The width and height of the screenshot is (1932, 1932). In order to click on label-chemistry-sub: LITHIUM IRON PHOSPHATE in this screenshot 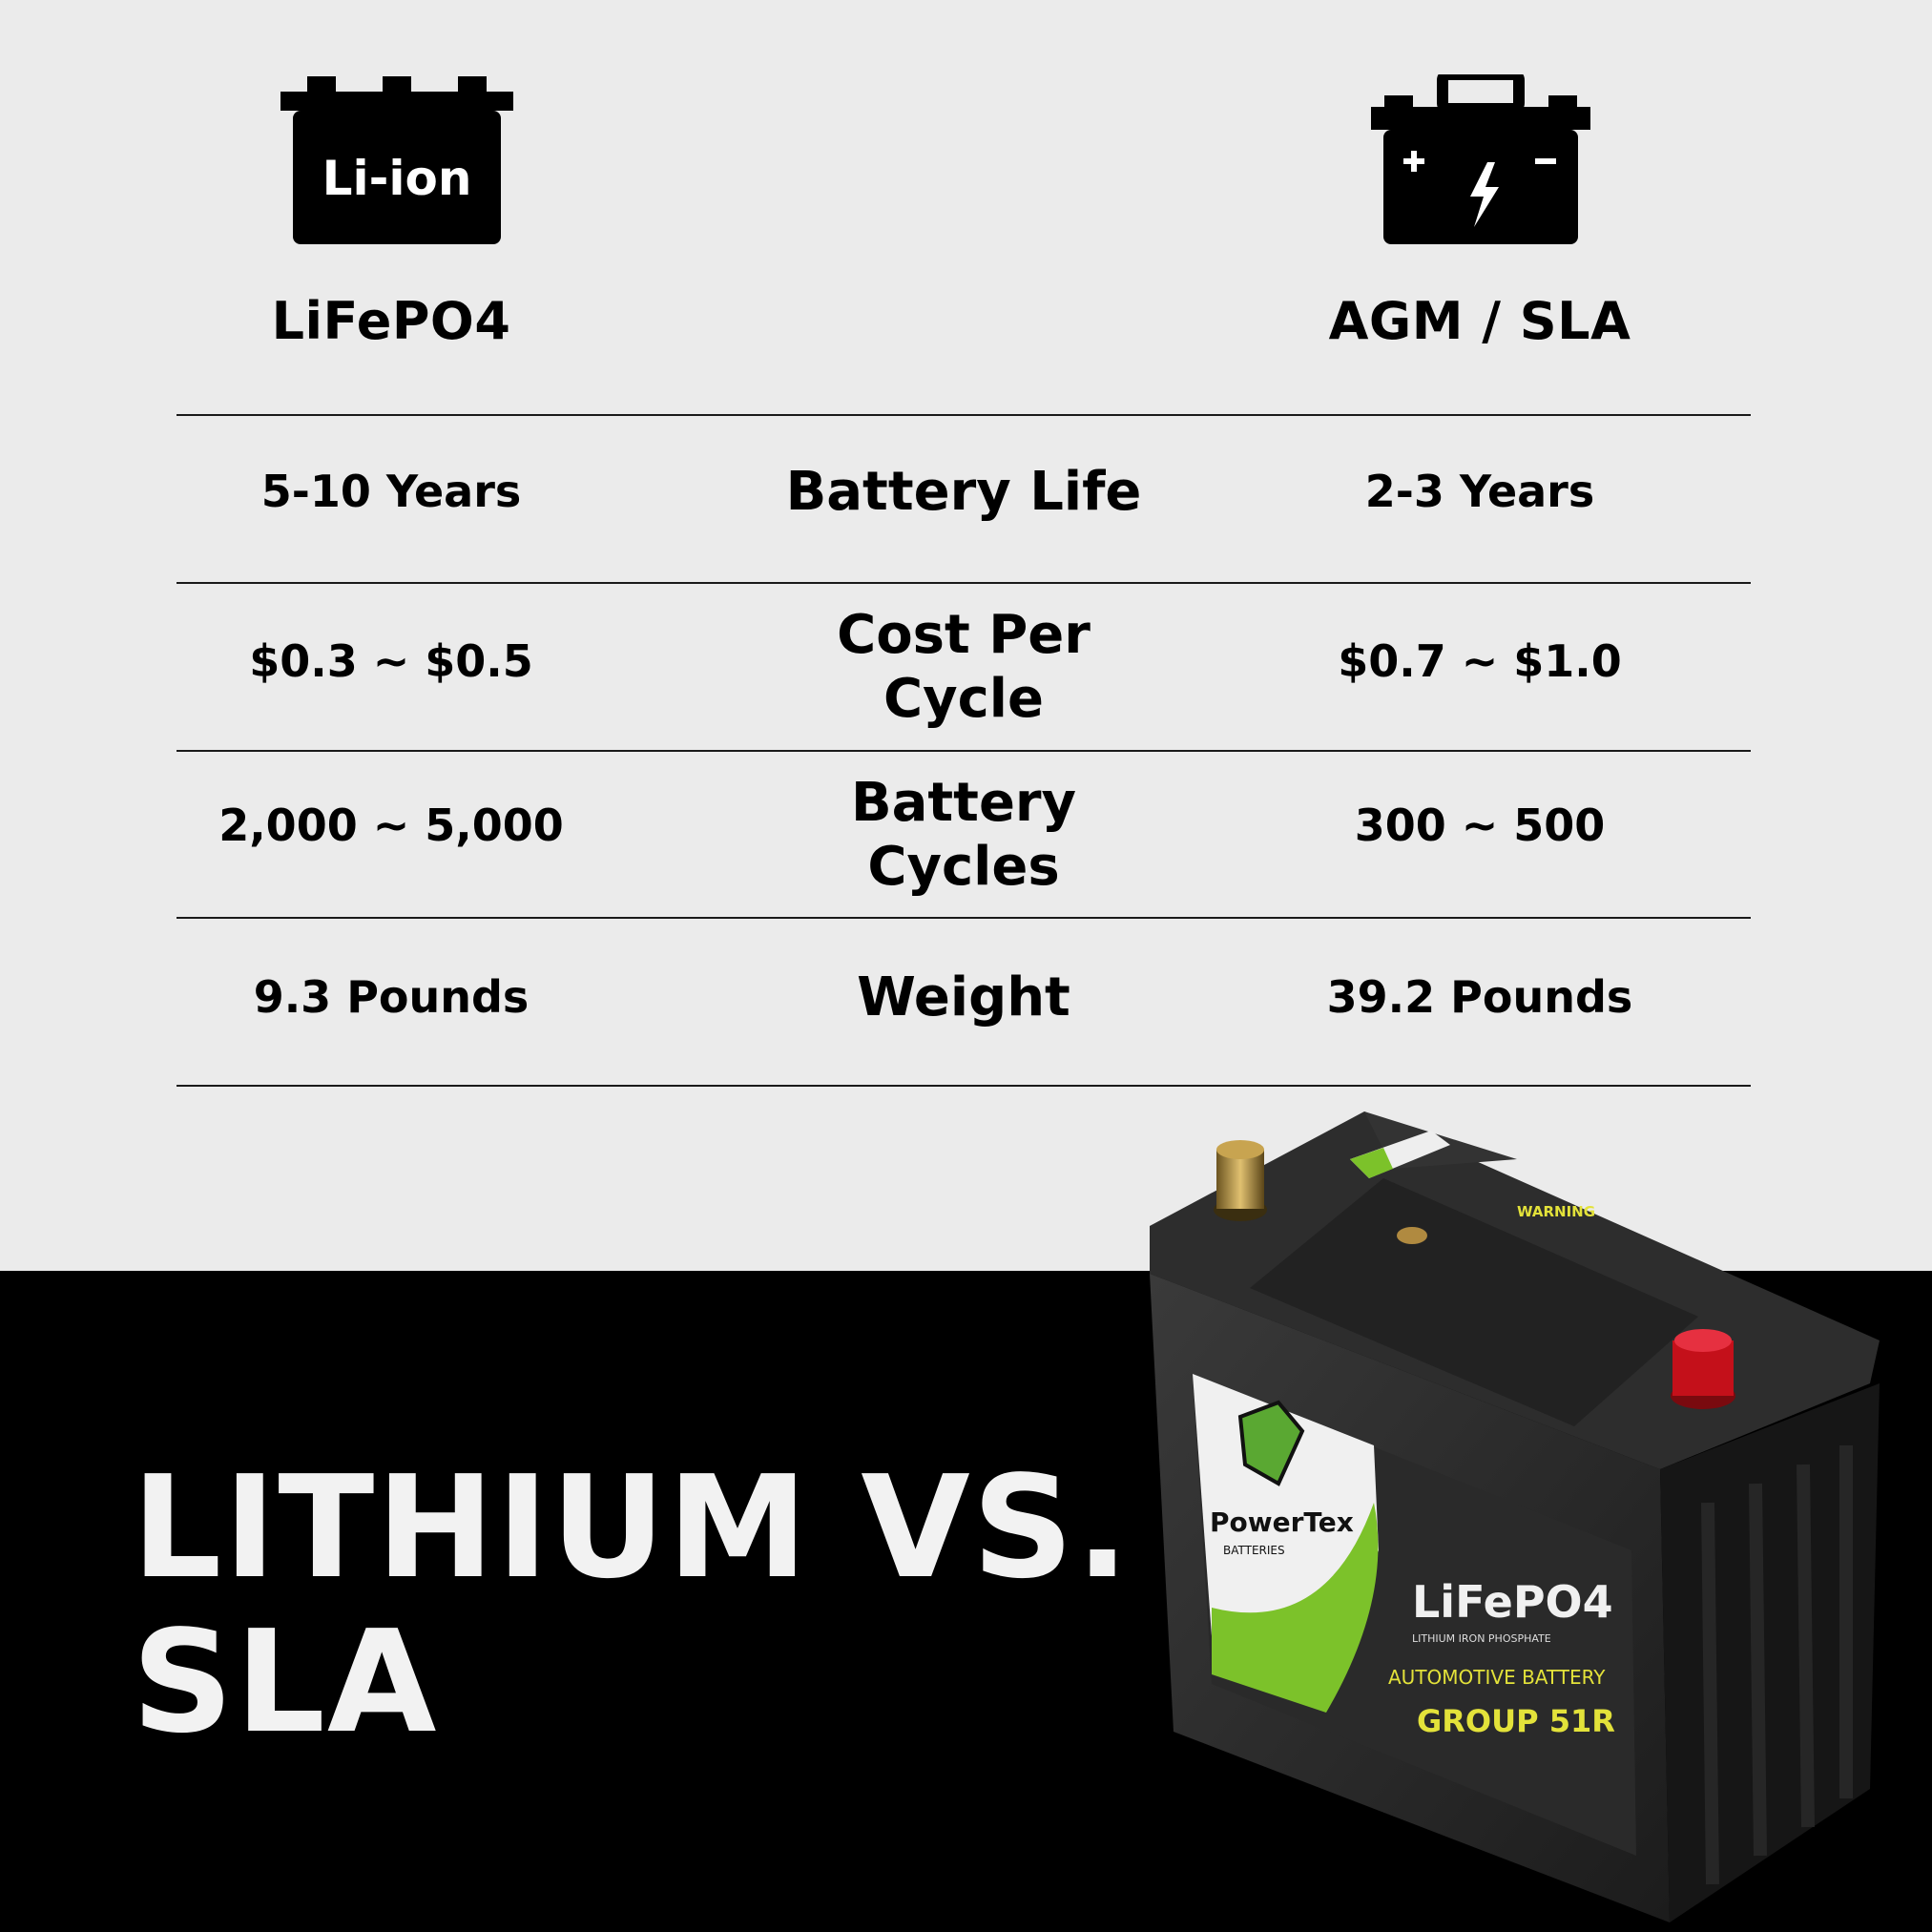, I will do `click(1481, 1638)`.